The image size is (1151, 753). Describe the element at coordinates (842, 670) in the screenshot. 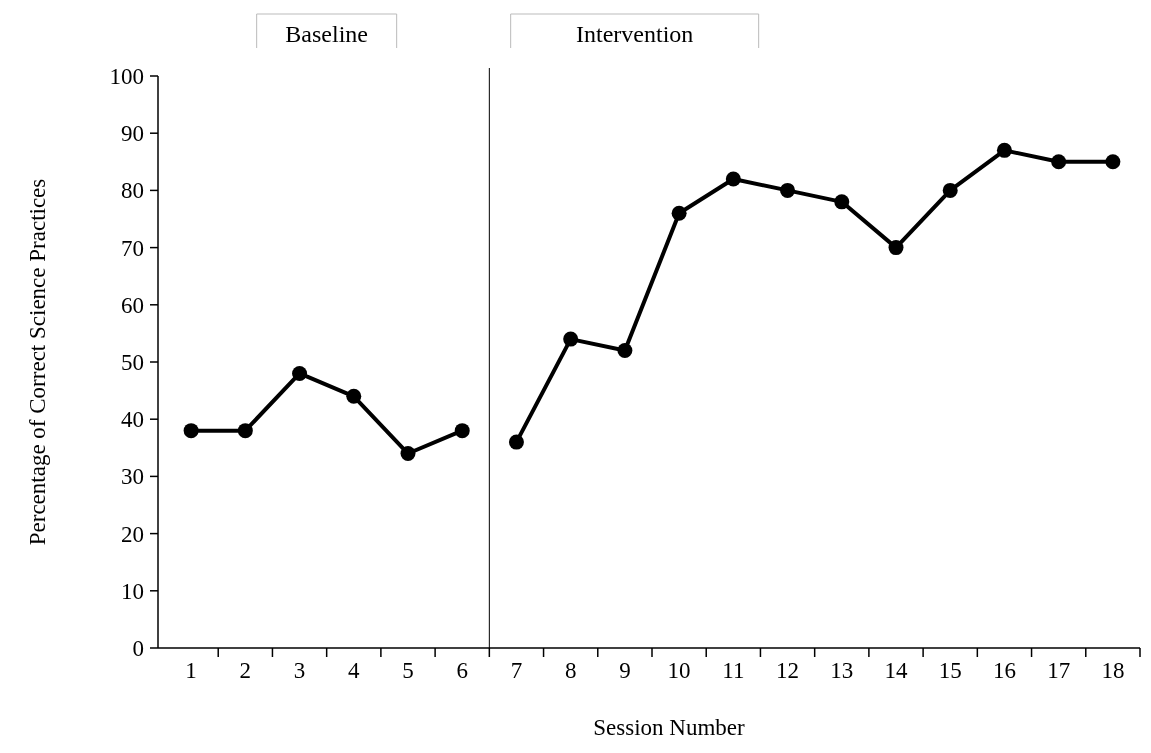

I see `x-tick-label: 13` at that location.